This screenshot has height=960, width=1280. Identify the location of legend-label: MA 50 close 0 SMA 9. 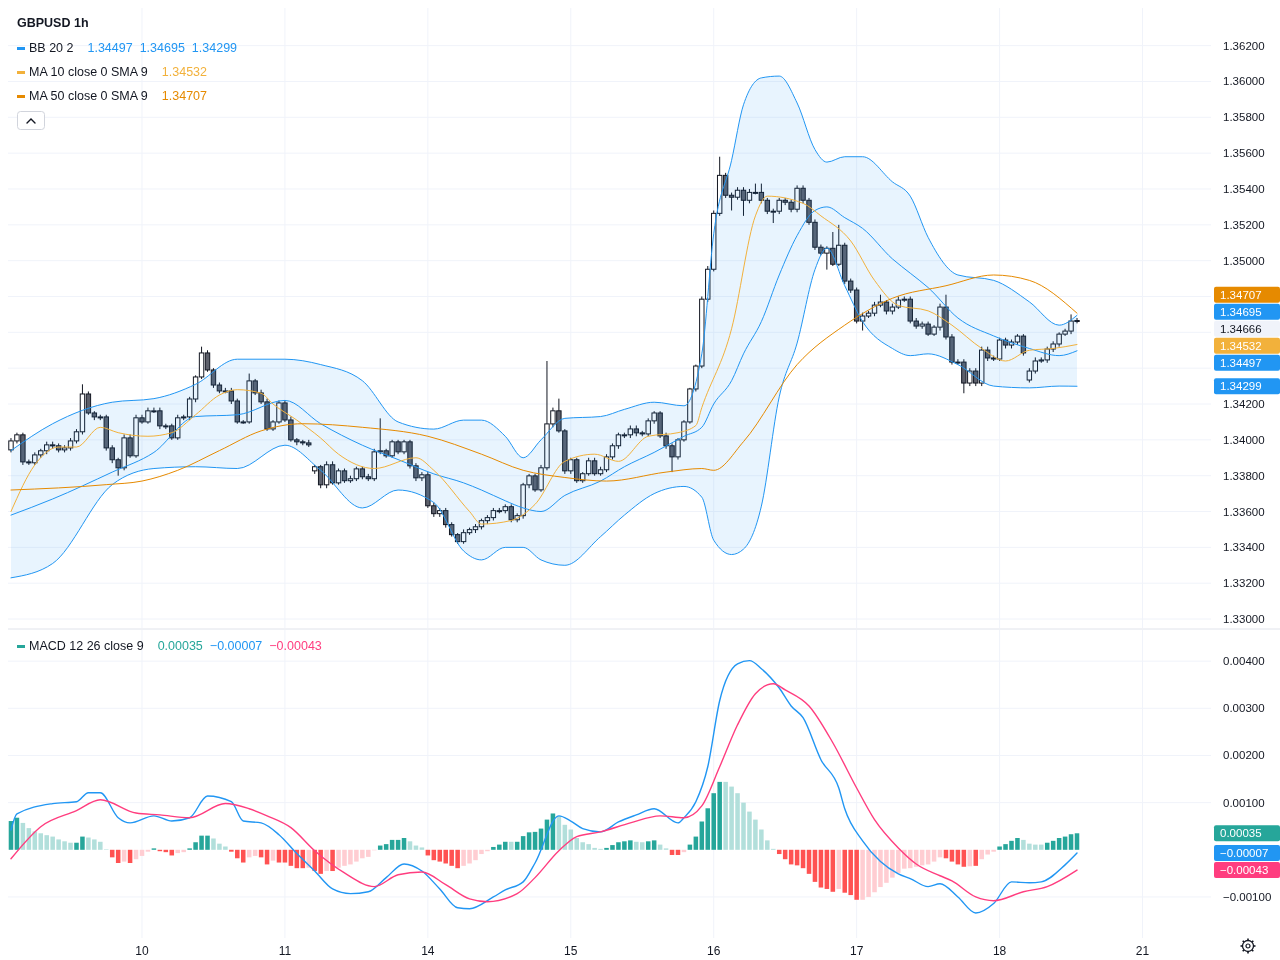
(88, 96).